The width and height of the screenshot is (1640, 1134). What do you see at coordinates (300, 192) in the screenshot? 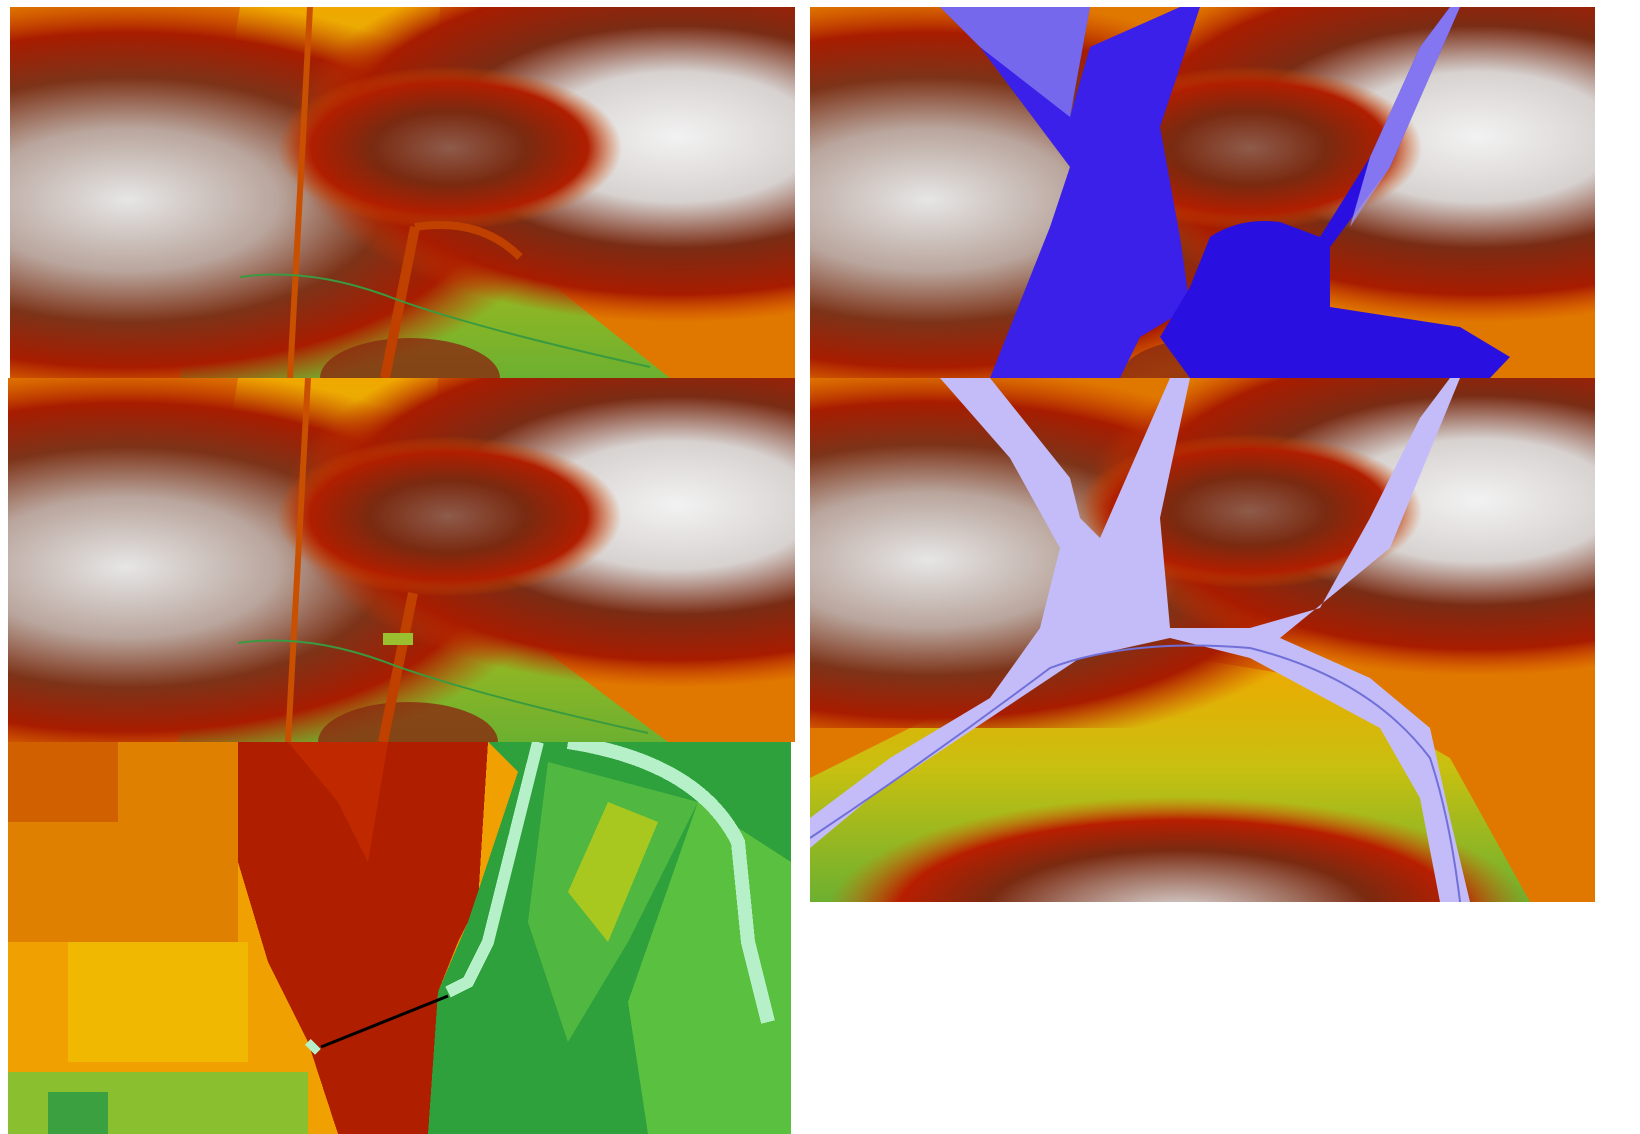
I see `levee-line` at bounding box center [300, 192].